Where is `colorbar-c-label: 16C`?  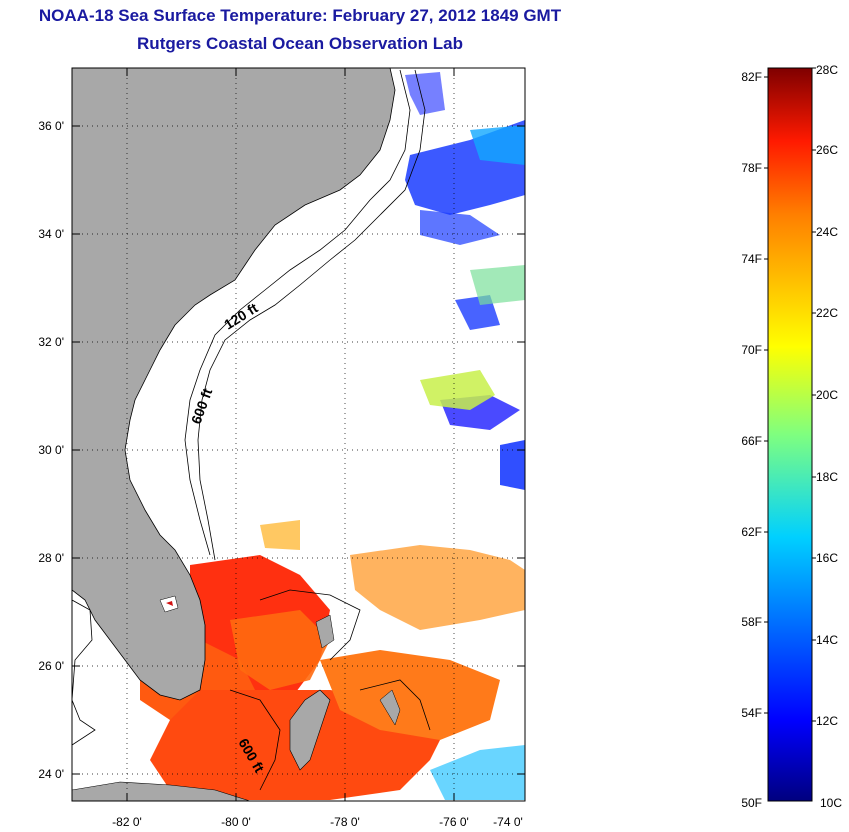 colorbar-c-label: 16C is located at coordinates (827, 558).